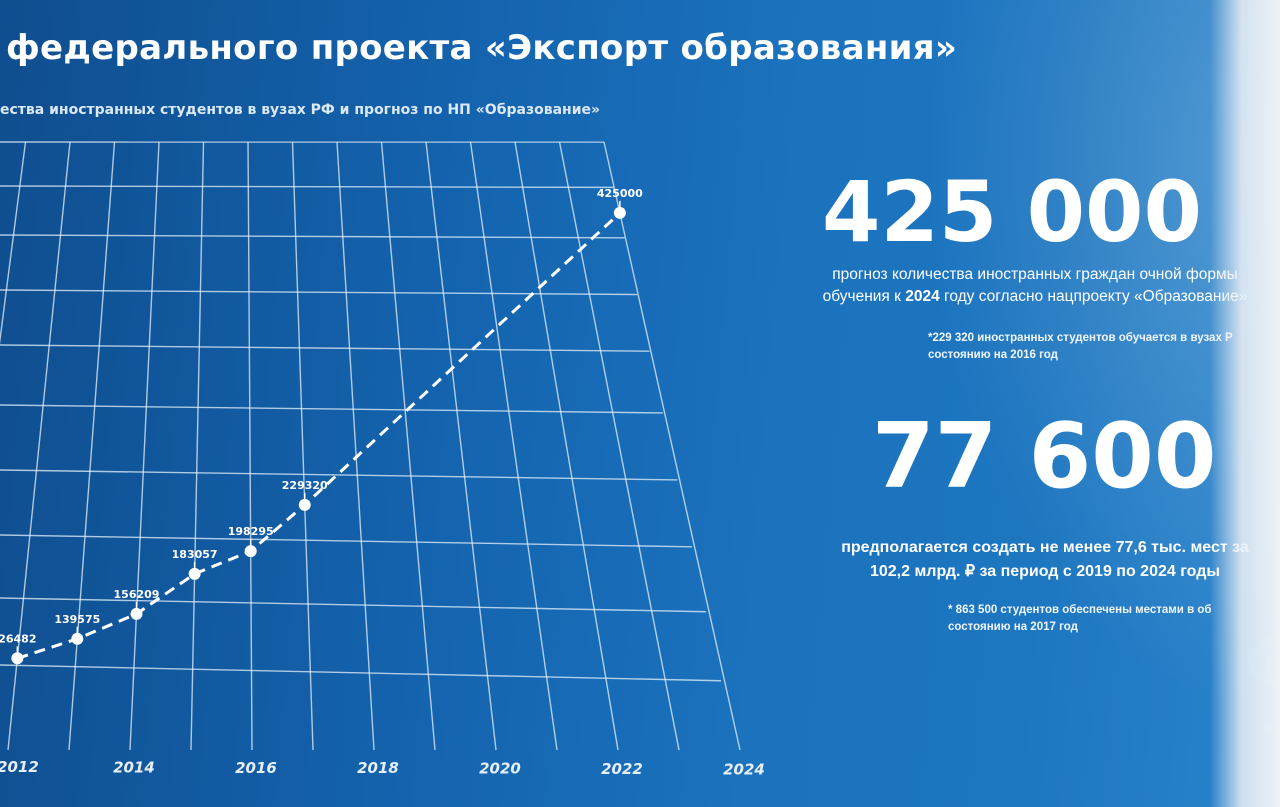 The height and width of the screenshot is (807, 1280). I want to click on data-label: 26482, so click(18, 638).